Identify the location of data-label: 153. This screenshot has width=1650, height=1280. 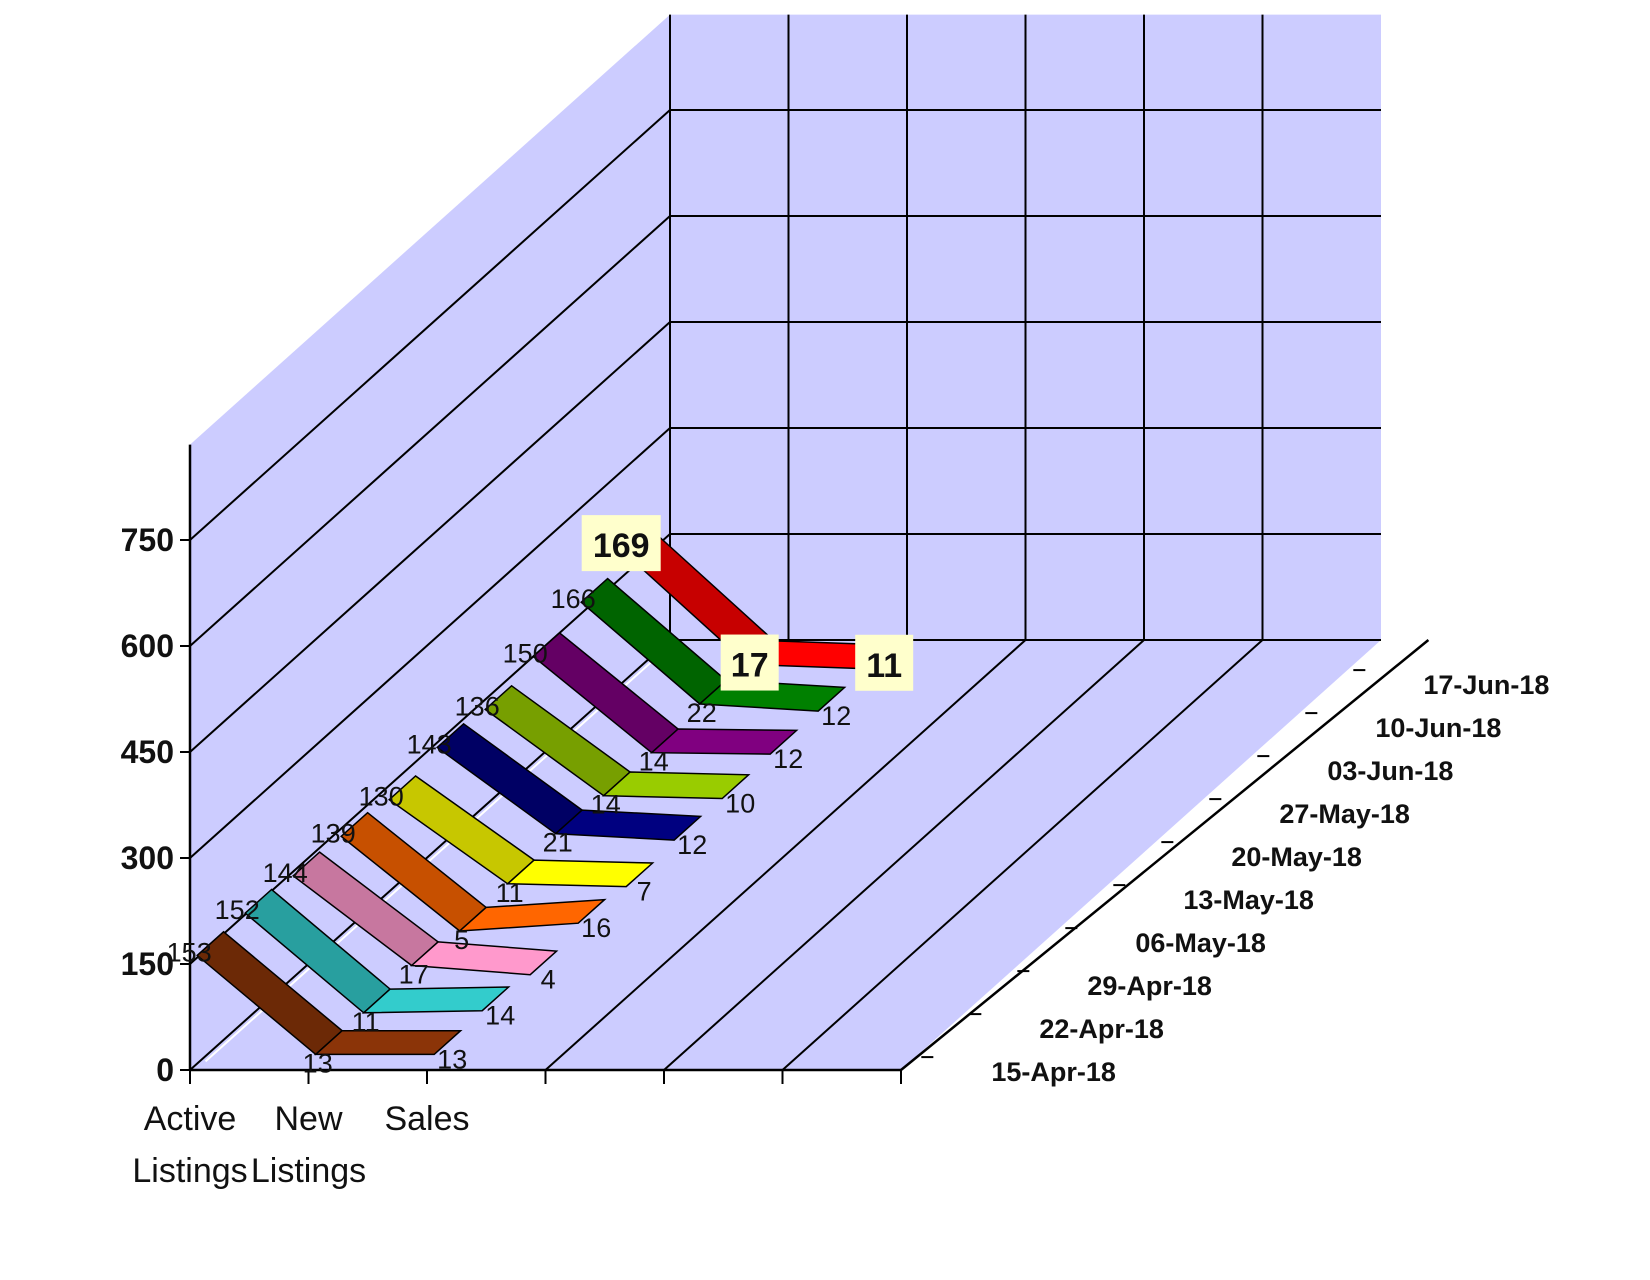
(189, 952).